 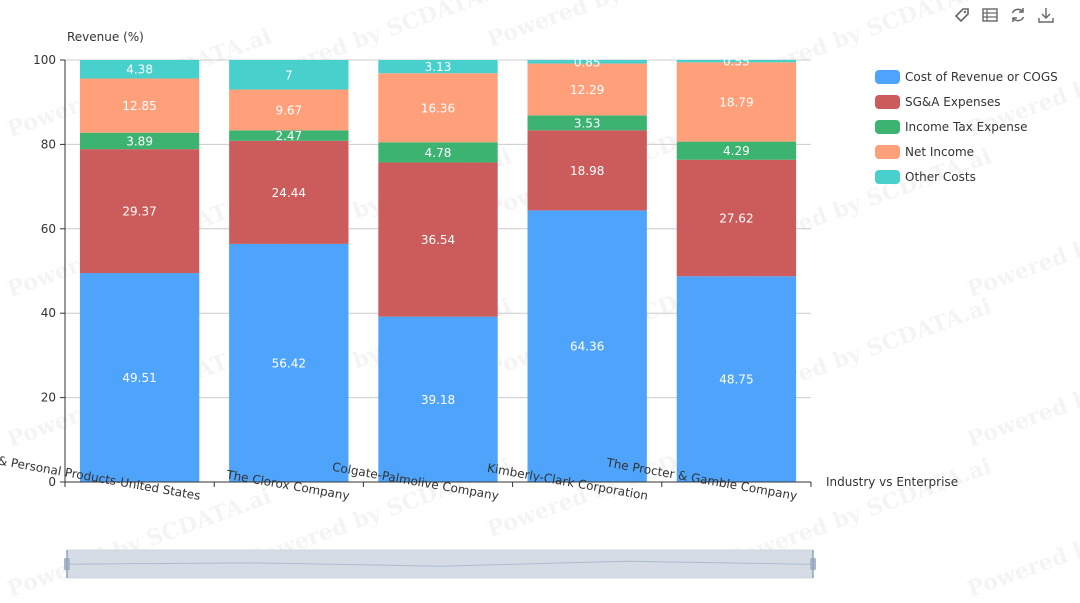 I want to click on data-label: 48.75, so click(x=736, y=380).